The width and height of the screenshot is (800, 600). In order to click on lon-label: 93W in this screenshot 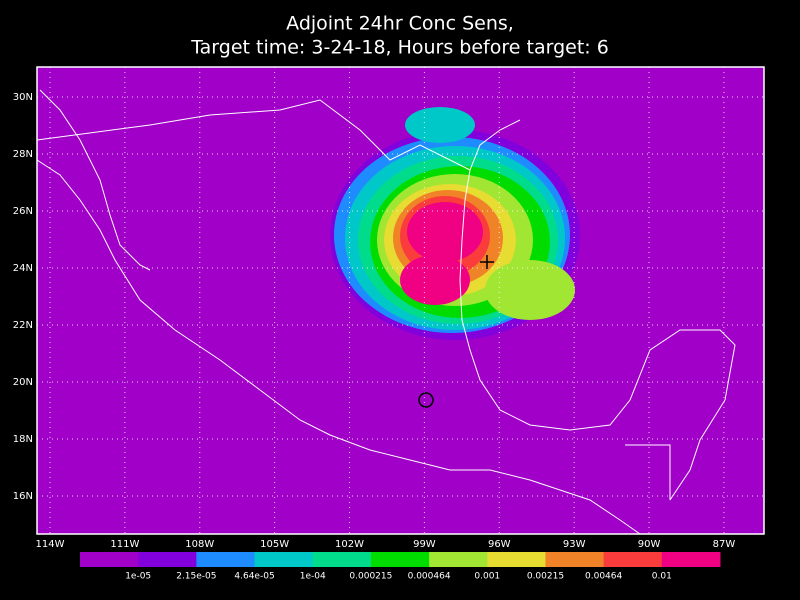, I will do `click(574, 544)`.